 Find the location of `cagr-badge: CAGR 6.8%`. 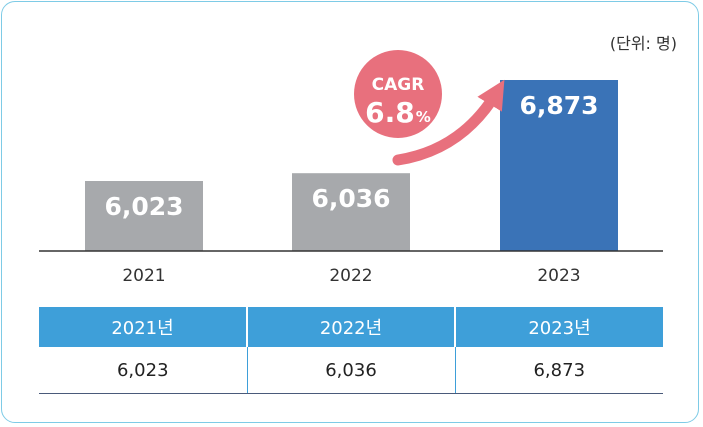

cagr-badge: CAGR 6.8% is located at coordinates (398, 94).